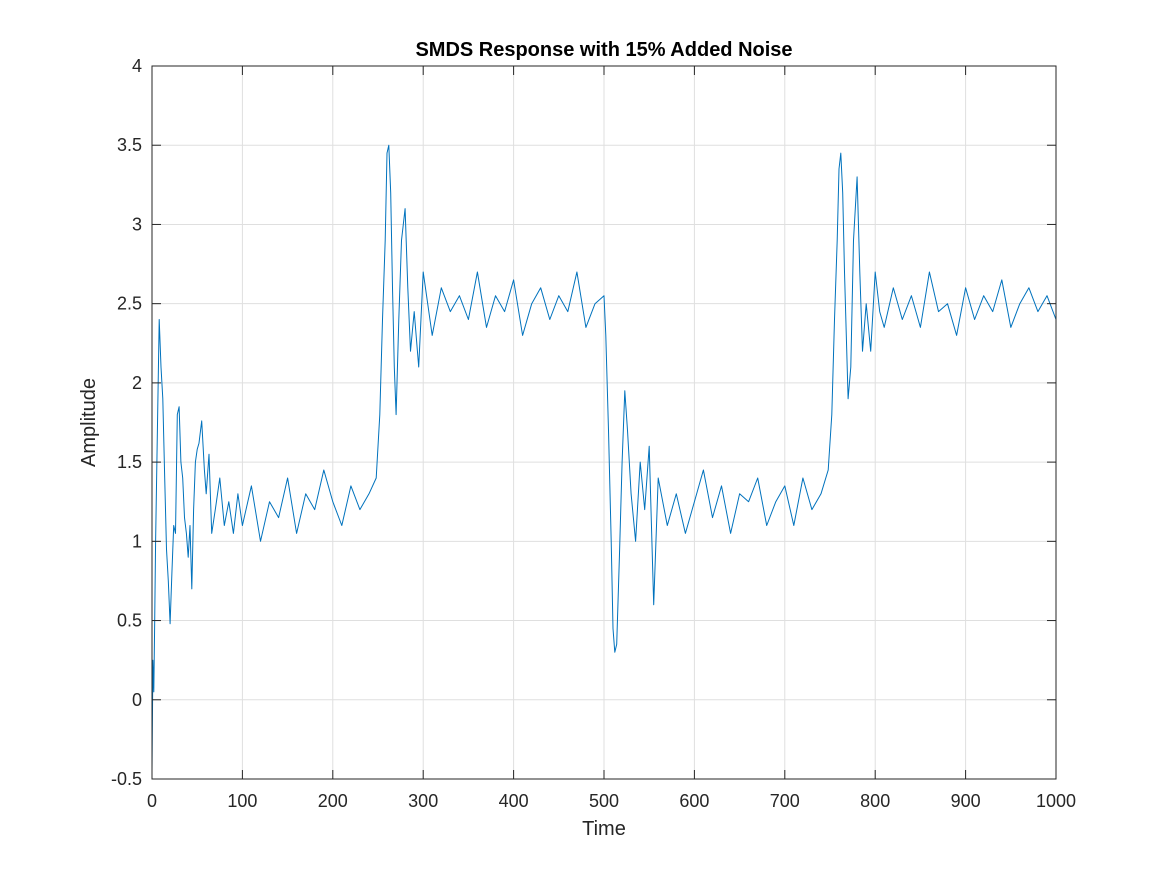 The width and height of the screenshot is (1167, 875). What do you see at coordinates (152, 801) in the screenshot?
I see `x-tick-label: 0` at bounding box center [152, 801].